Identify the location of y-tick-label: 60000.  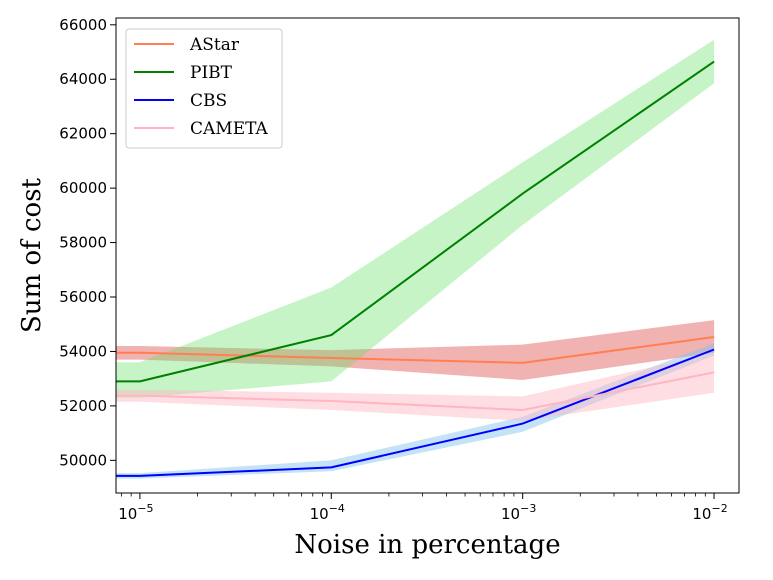
(83, 188).